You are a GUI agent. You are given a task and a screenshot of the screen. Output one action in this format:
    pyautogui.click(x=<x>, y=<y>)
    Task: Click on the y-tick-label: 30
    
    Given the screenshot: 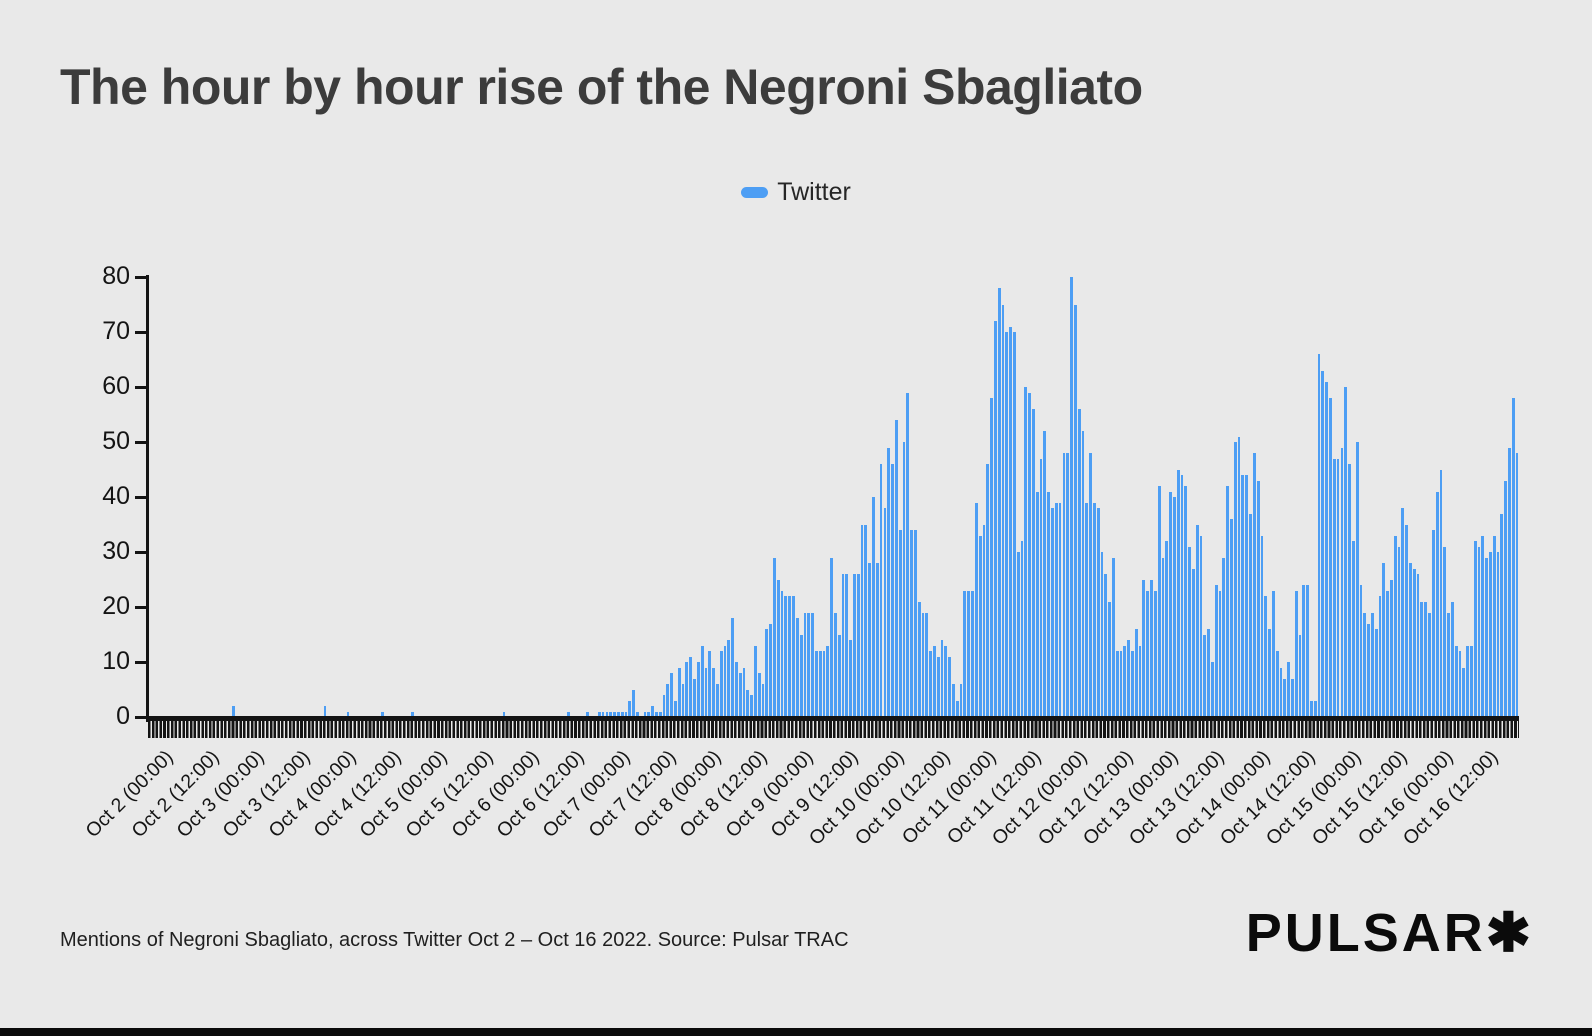 What is the action you would take?
    pyautogui.click(x=116, y=551)
    